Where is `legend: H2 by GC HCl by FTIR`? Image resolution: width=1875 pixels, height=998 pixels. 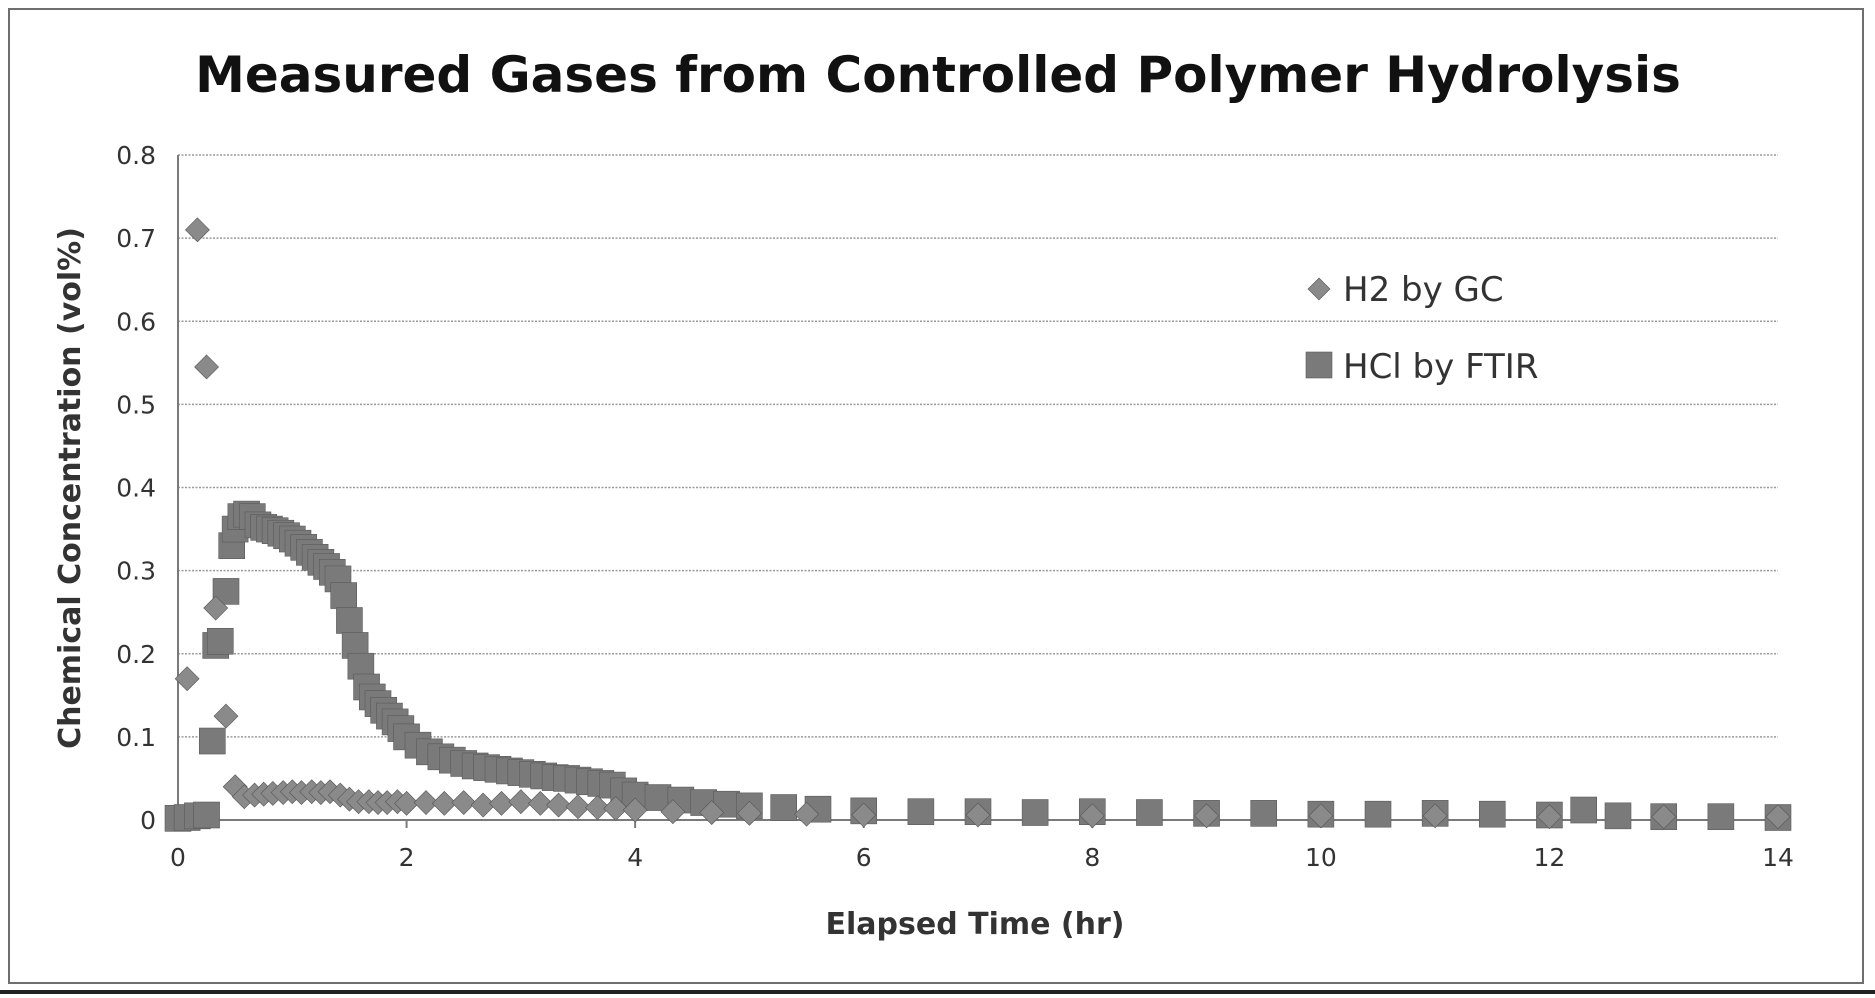
legend: H2 by GC HCl by FTIR is located at coordinates (1421, 328).